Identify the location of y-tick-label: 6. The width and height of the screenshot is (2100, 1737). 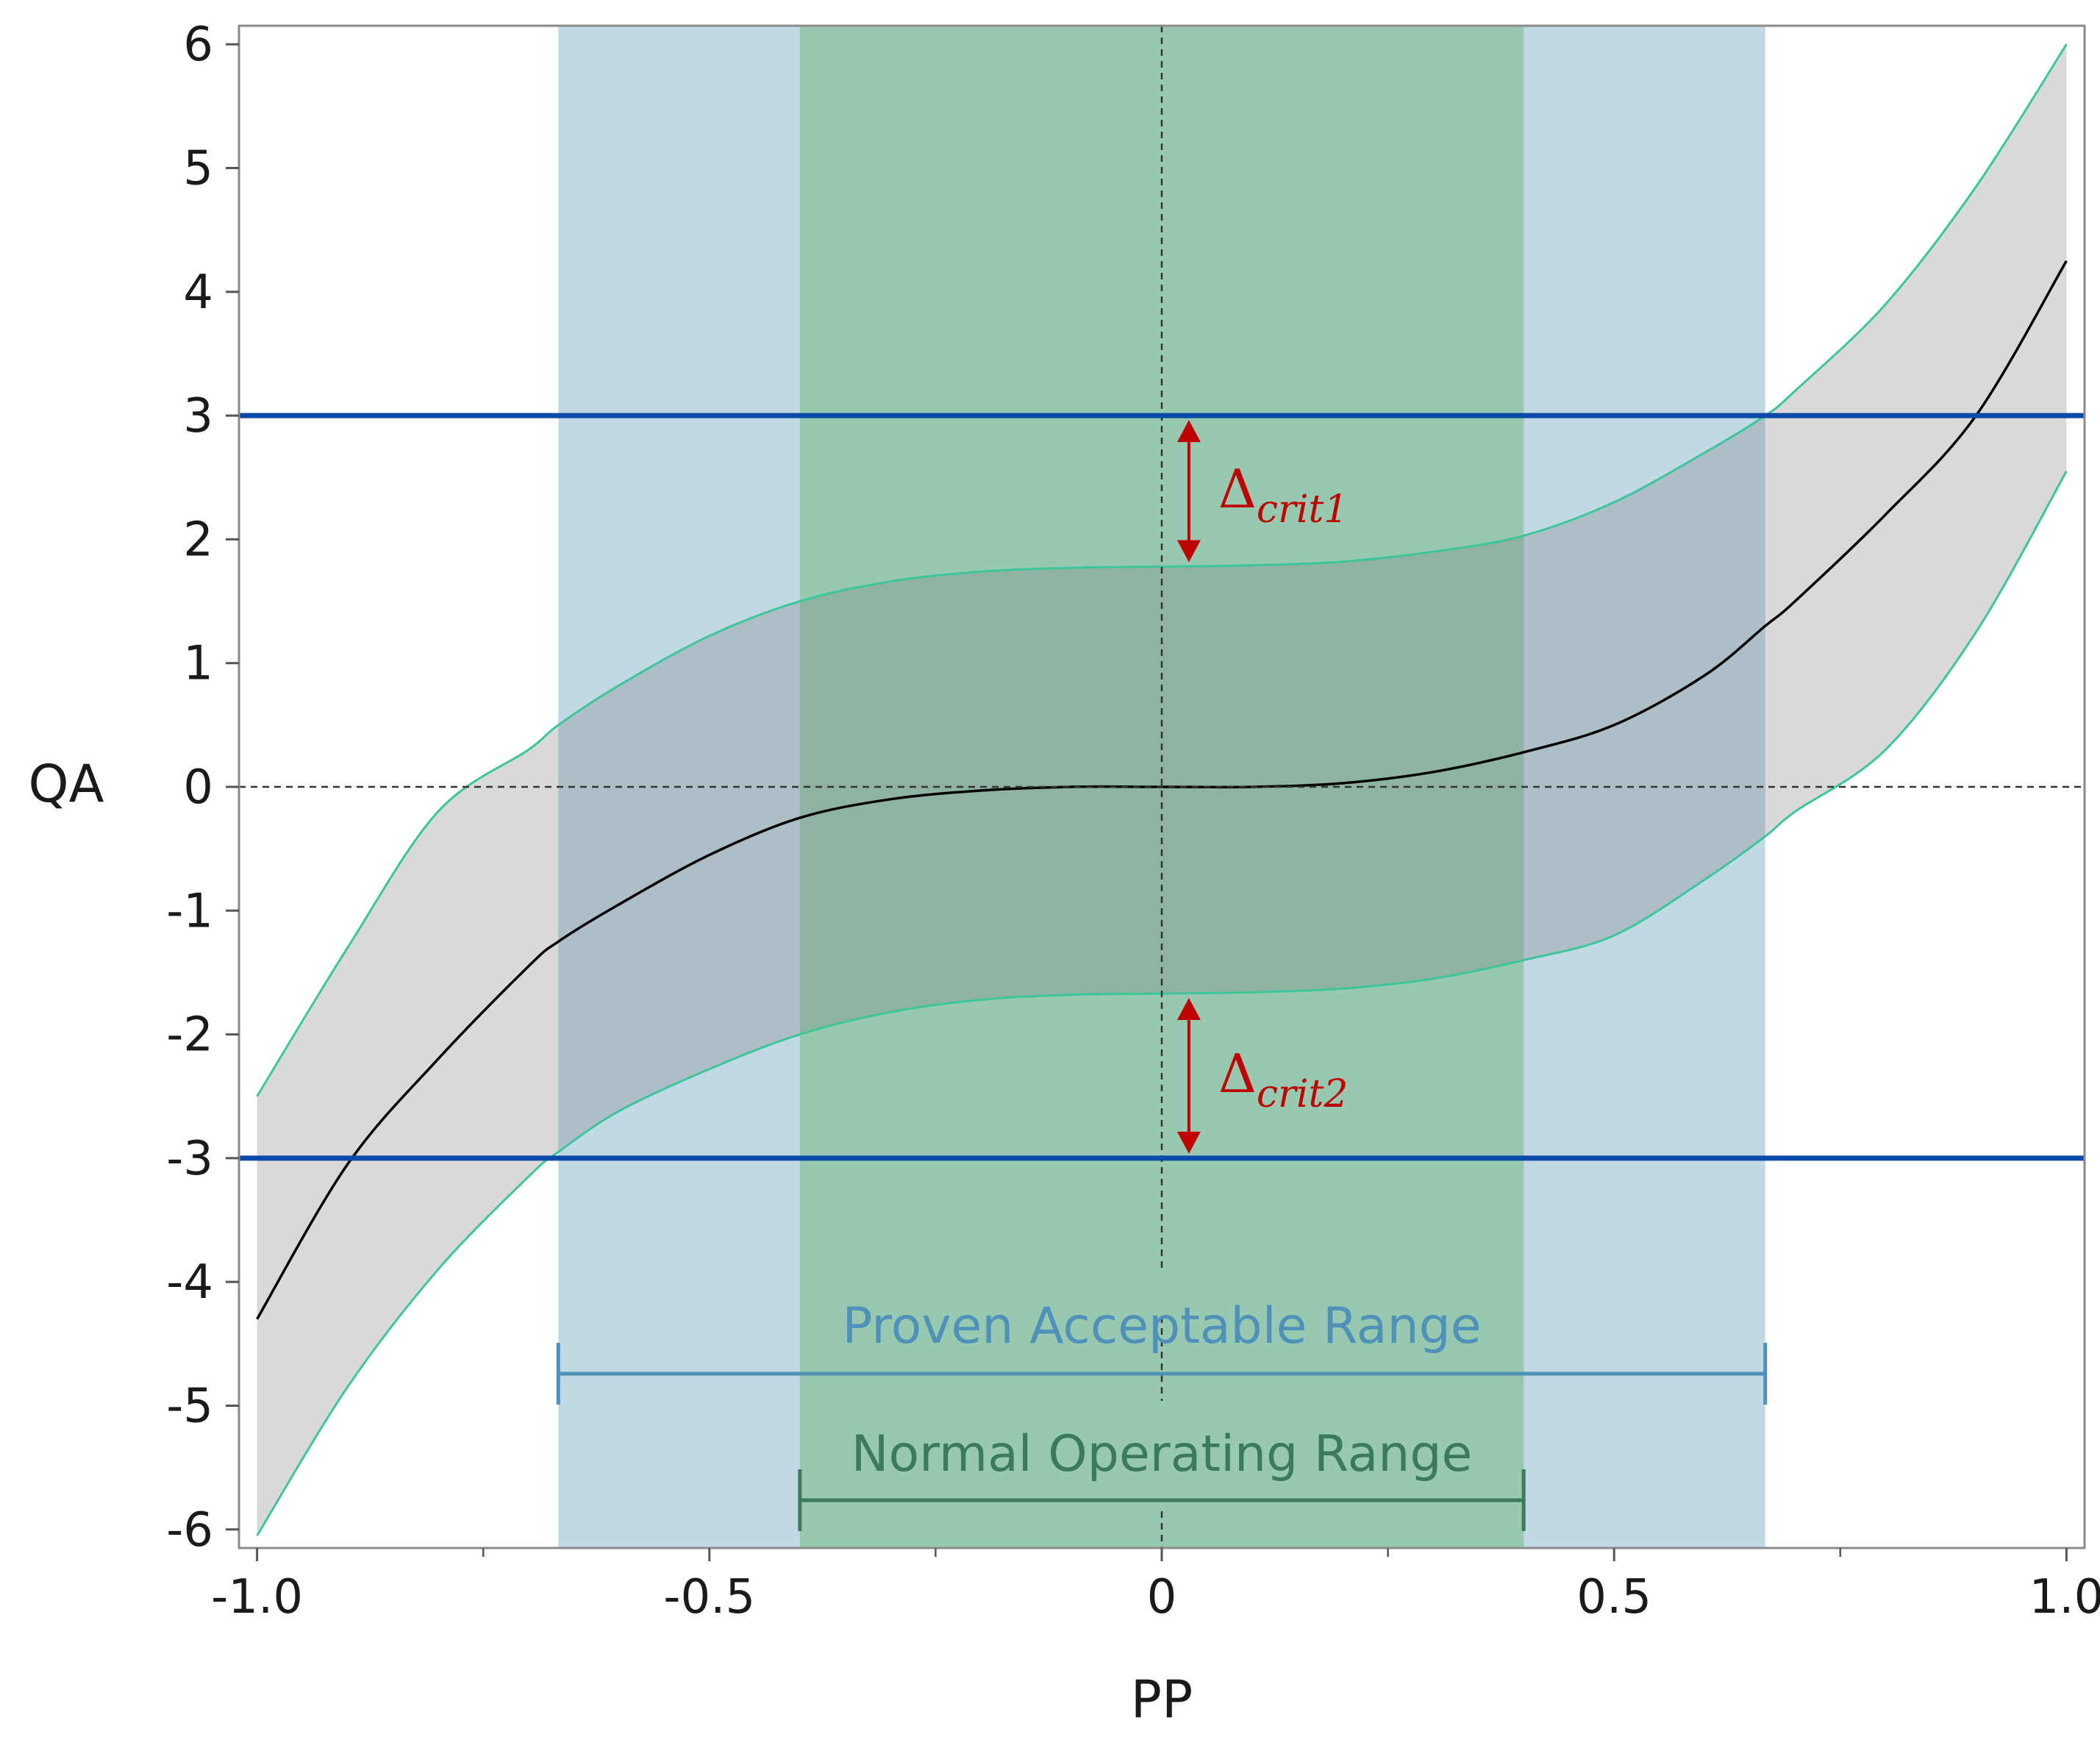
(198, 45).